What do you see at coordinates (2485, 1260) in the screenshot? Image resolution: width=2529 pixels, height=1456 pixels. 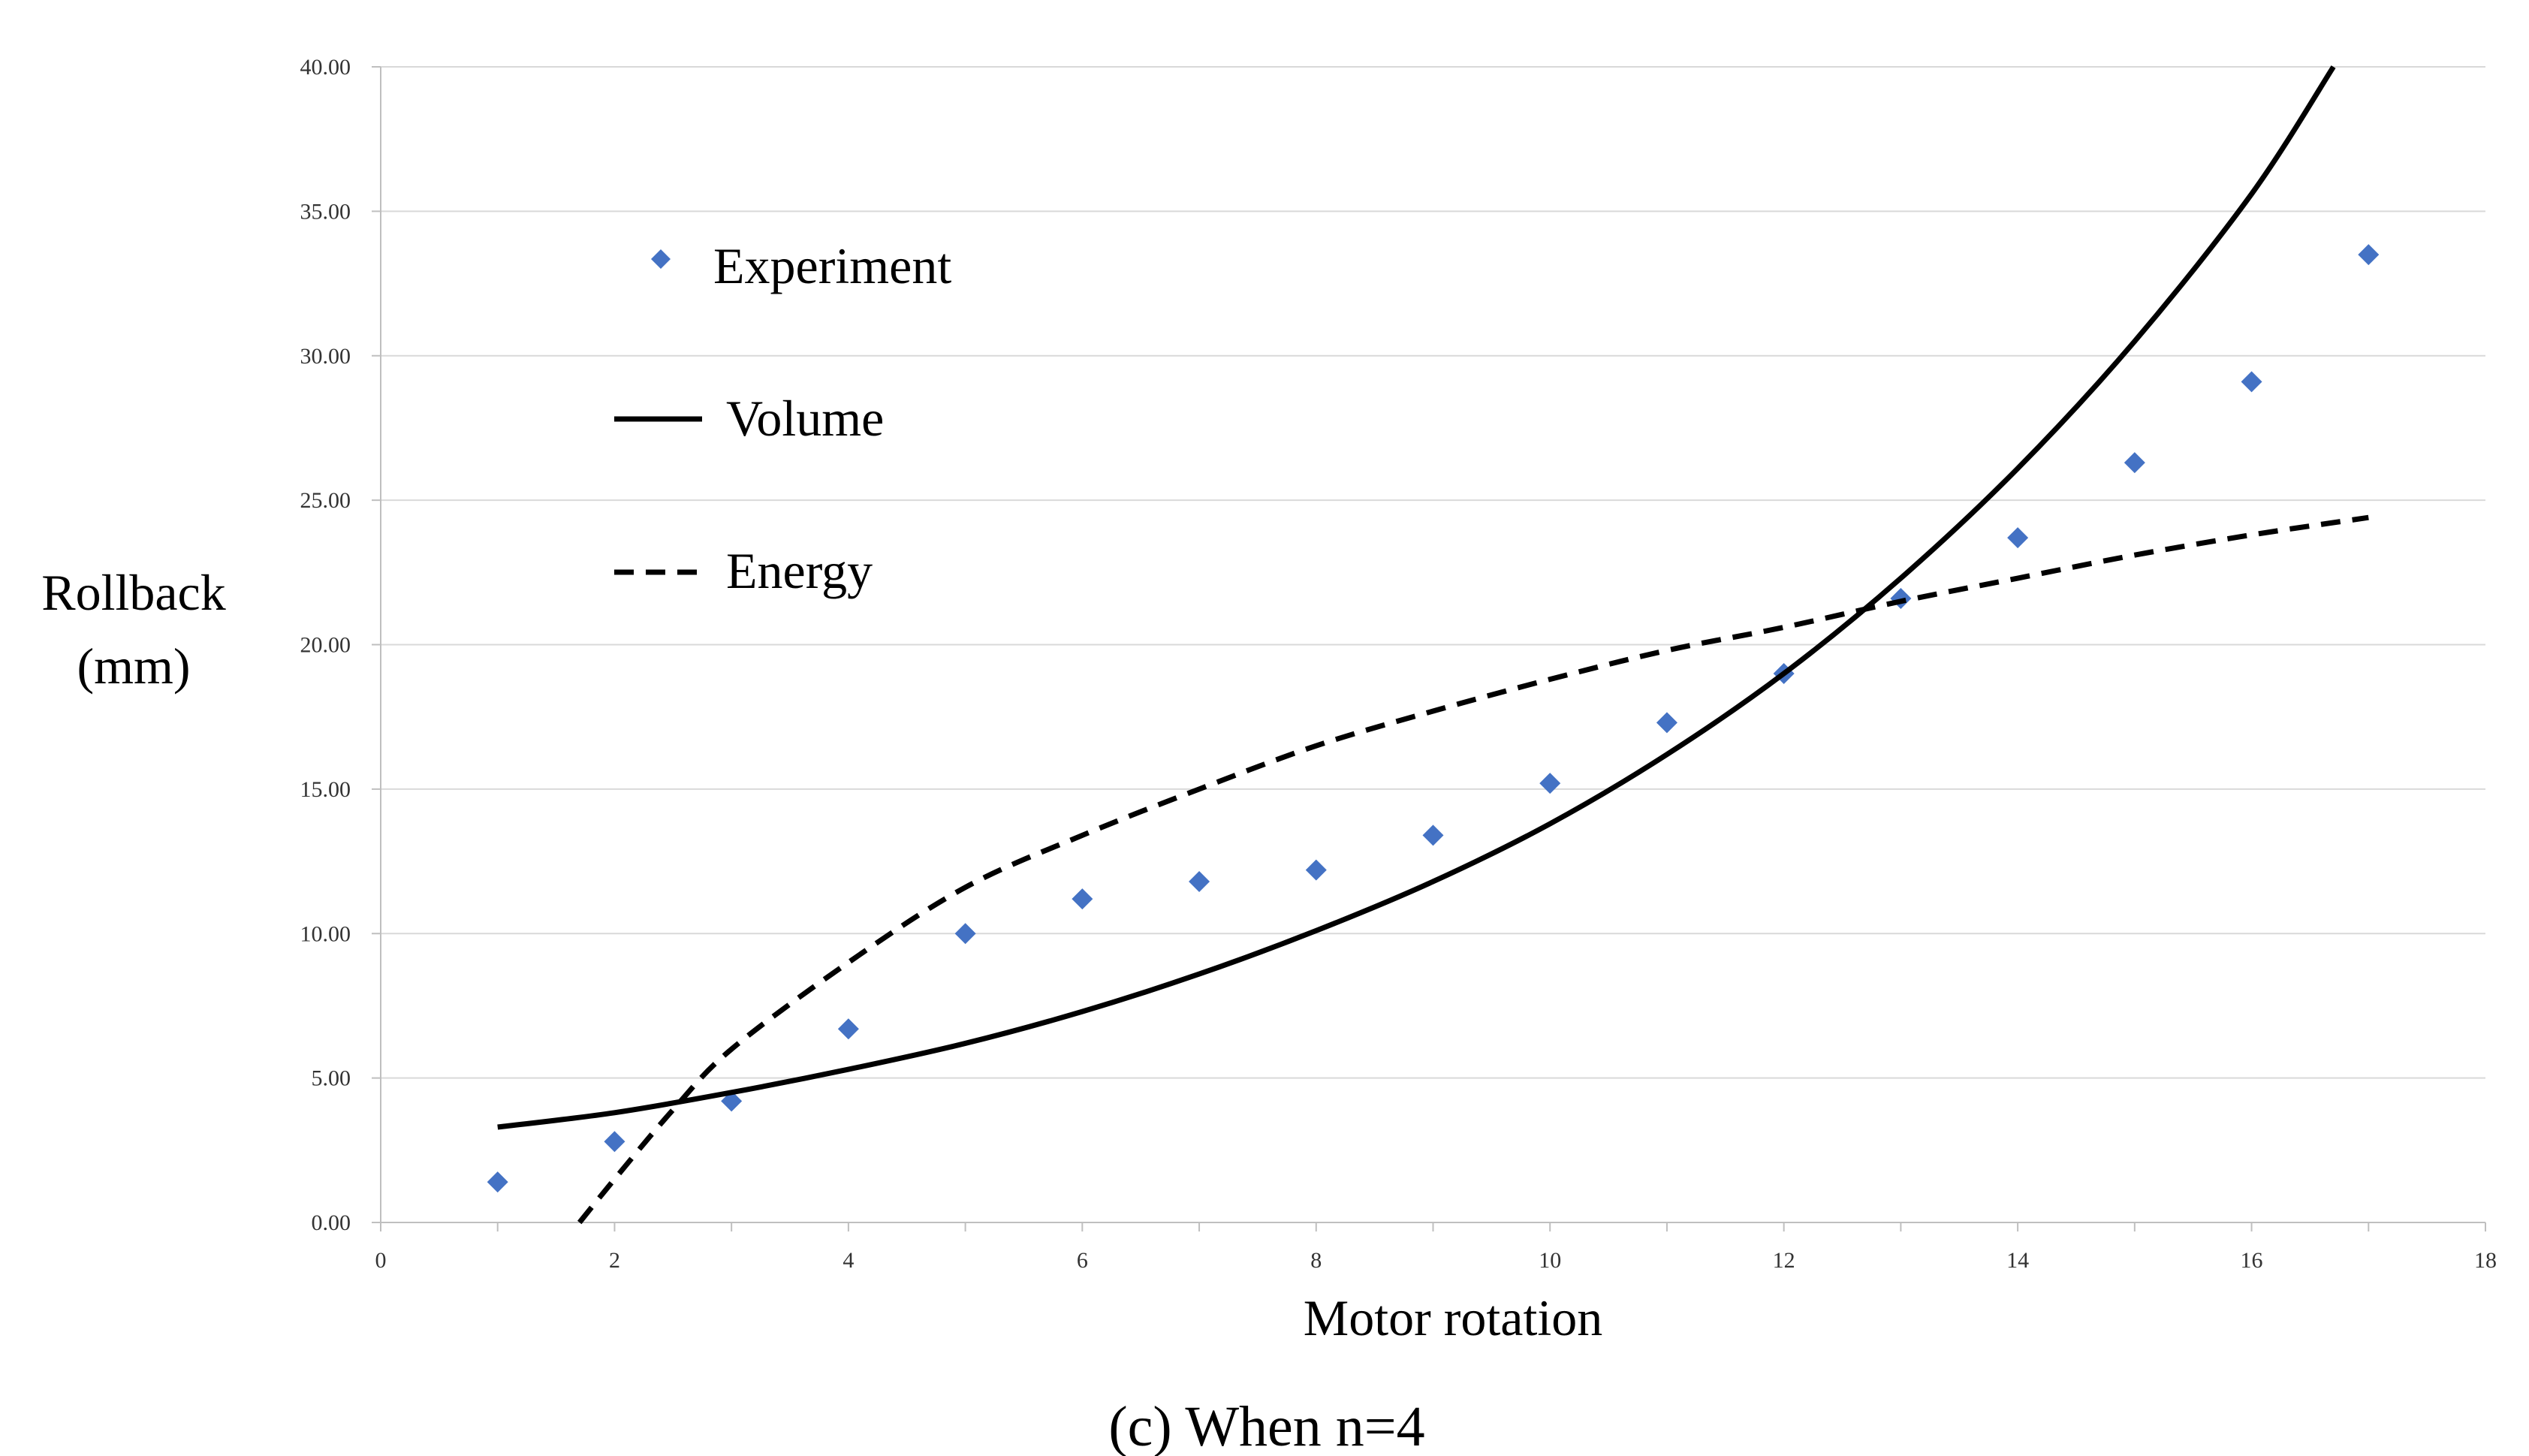 I see `x-tick-label: 18` at bounding box center [2485, 1260].